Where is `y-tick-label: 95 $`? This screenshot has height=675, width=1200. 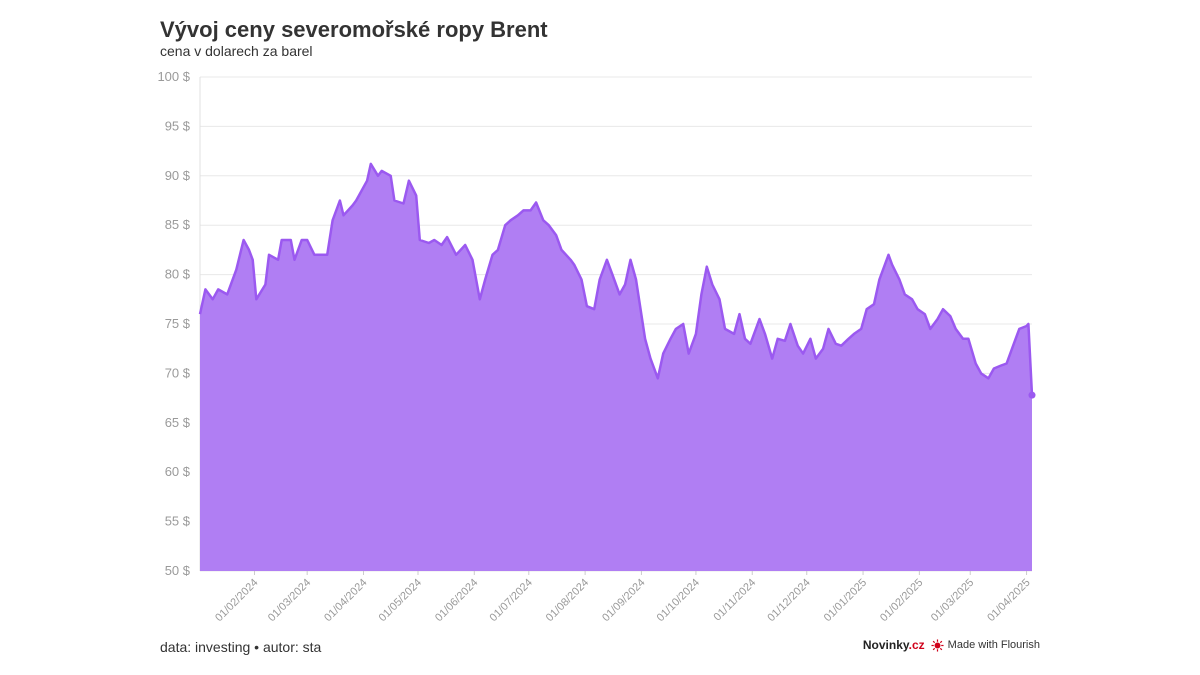 y-tick-label: 95 $ is located at coordinates (178, 125).